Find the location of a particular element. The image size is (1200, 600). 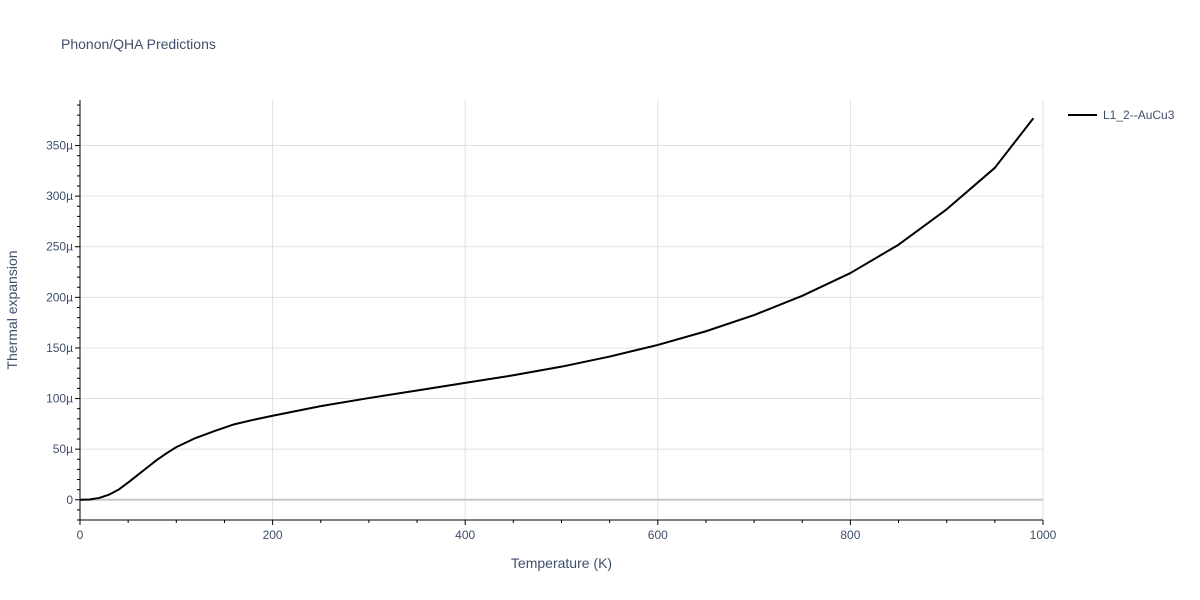

x-tick-label: 200 is located at coordinates (273, 535).